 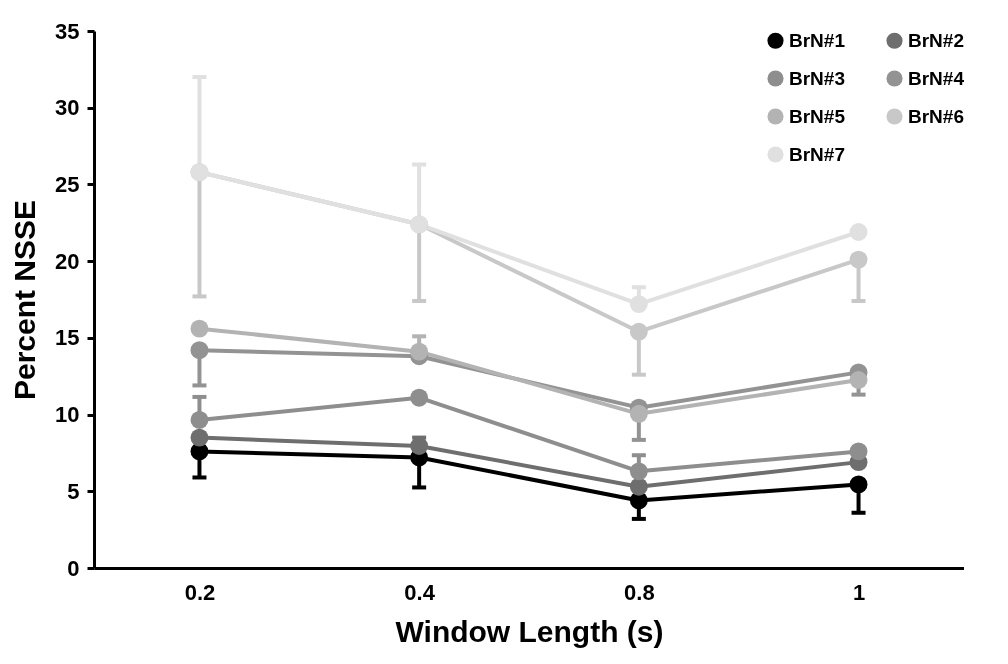 I want to click on x-tick-label: 1, so click(x=859, y=592).